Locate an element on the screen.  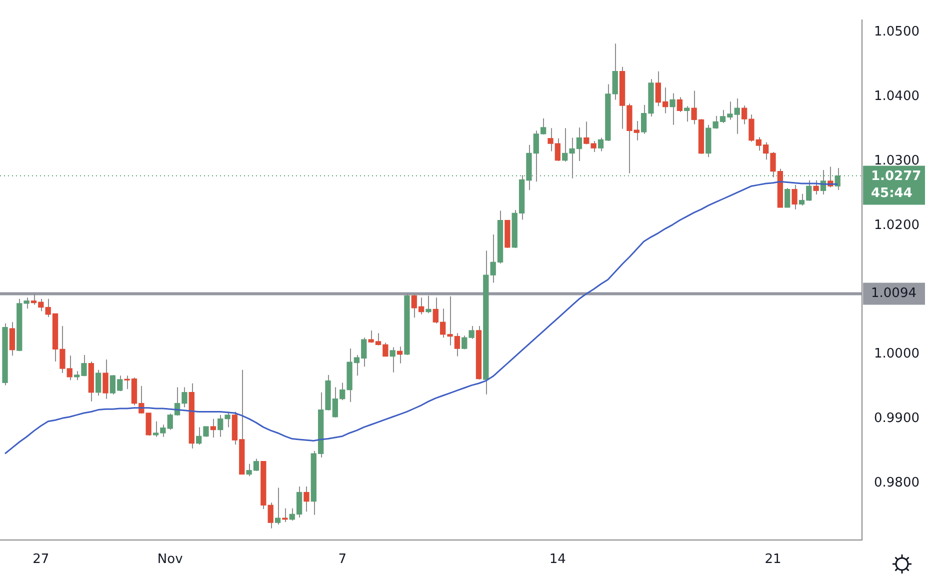
y-tick-label: 1.0400 is located at coordinates (897, 96).